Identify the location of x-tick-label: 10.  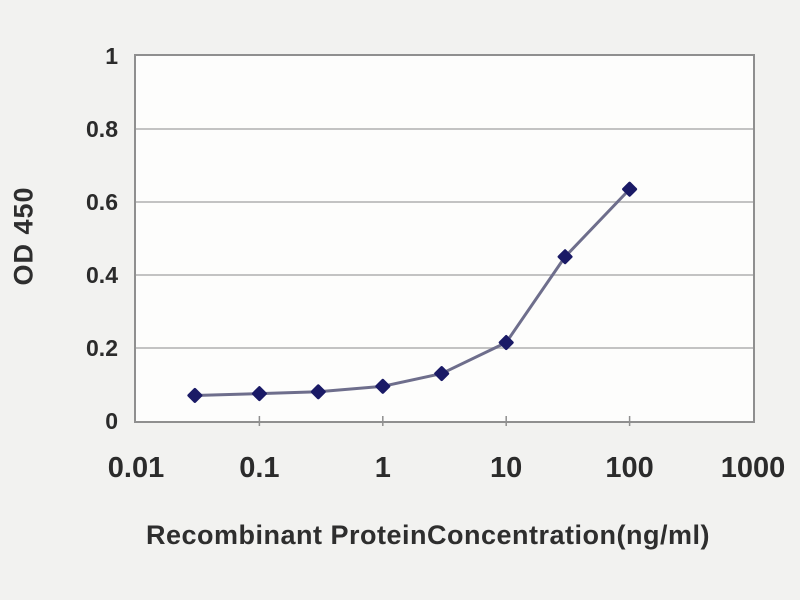
(506, 468).